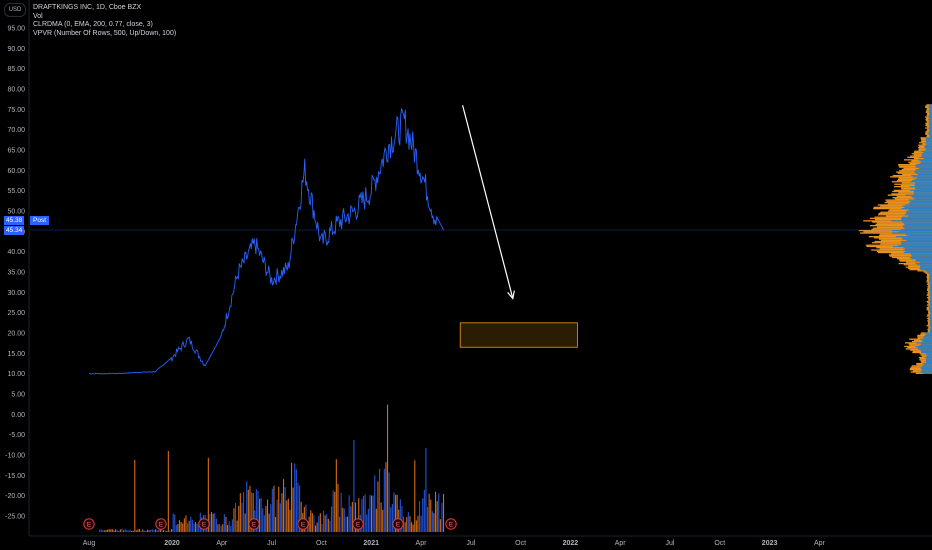 This screenshot has height=550, width=932. I want to click on y-tick-label: -5.00, so click(17, 435).